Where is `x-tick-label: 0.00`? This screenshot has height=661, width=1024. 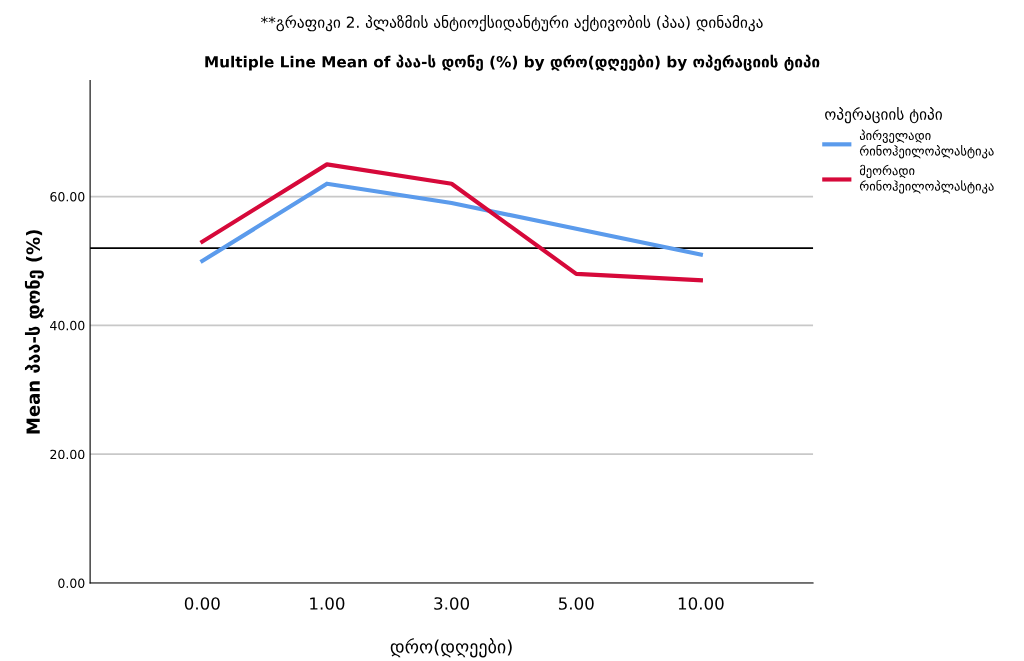
x-tick-label: 0.00 is located at coordinates (202, 603).